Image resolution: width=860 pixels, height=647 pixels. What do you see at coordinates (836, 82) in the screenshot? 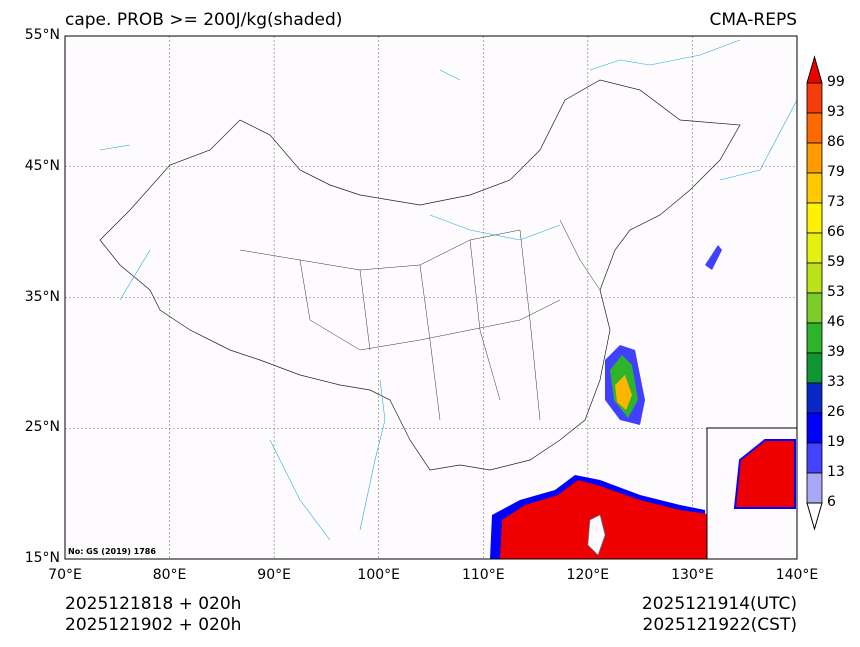
I see `colorbar-label: 99` at bounding box center [836, 82].